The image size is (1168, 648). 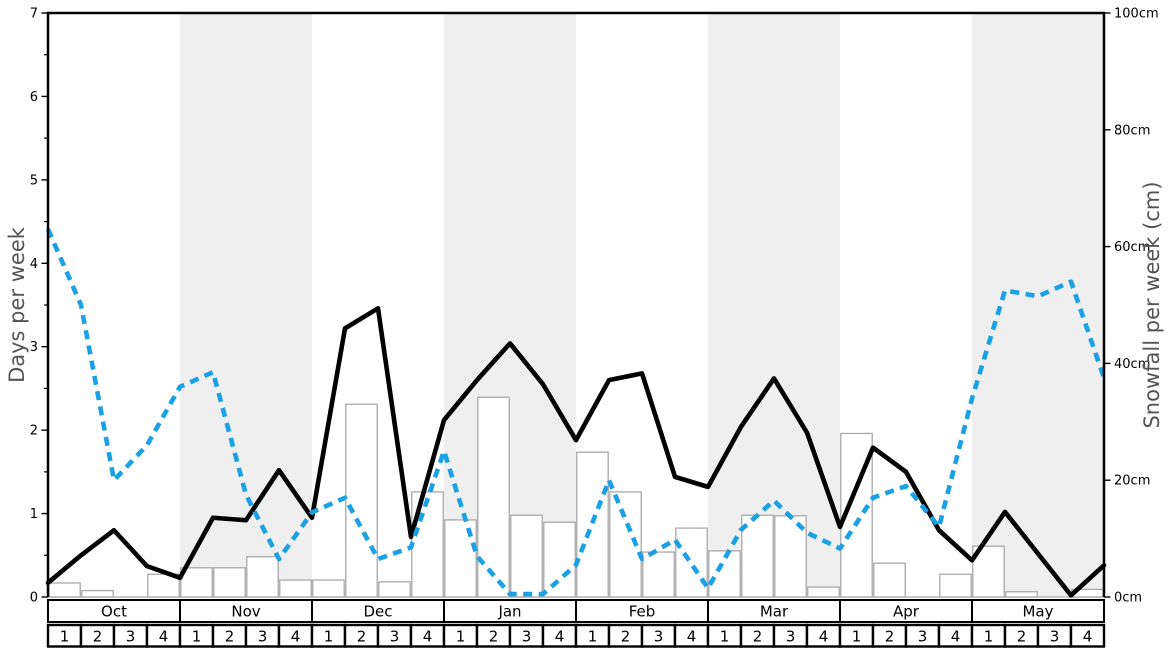 What do you see at coordinates (34, 598) in the screenshot?
I see `left-tick-label: 0` at bounding box center [34, 598].